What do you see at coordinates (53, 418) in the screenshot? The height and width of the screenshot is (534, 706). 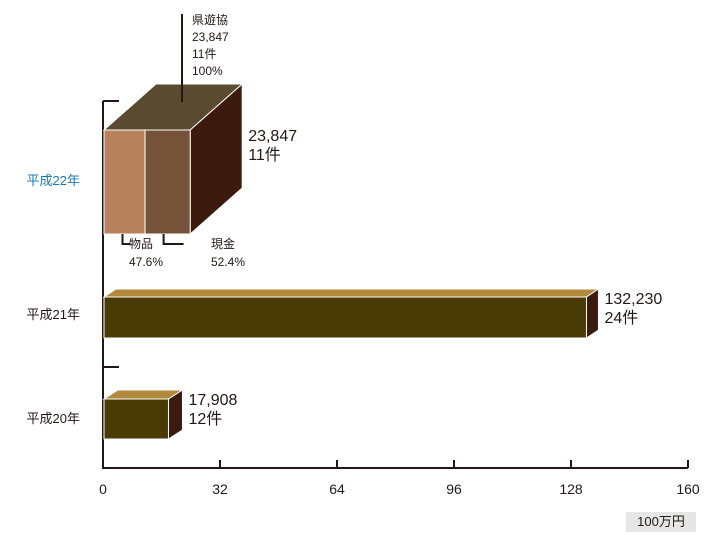 I see `category-label: 平成20年` at bounding box center [53, 418].